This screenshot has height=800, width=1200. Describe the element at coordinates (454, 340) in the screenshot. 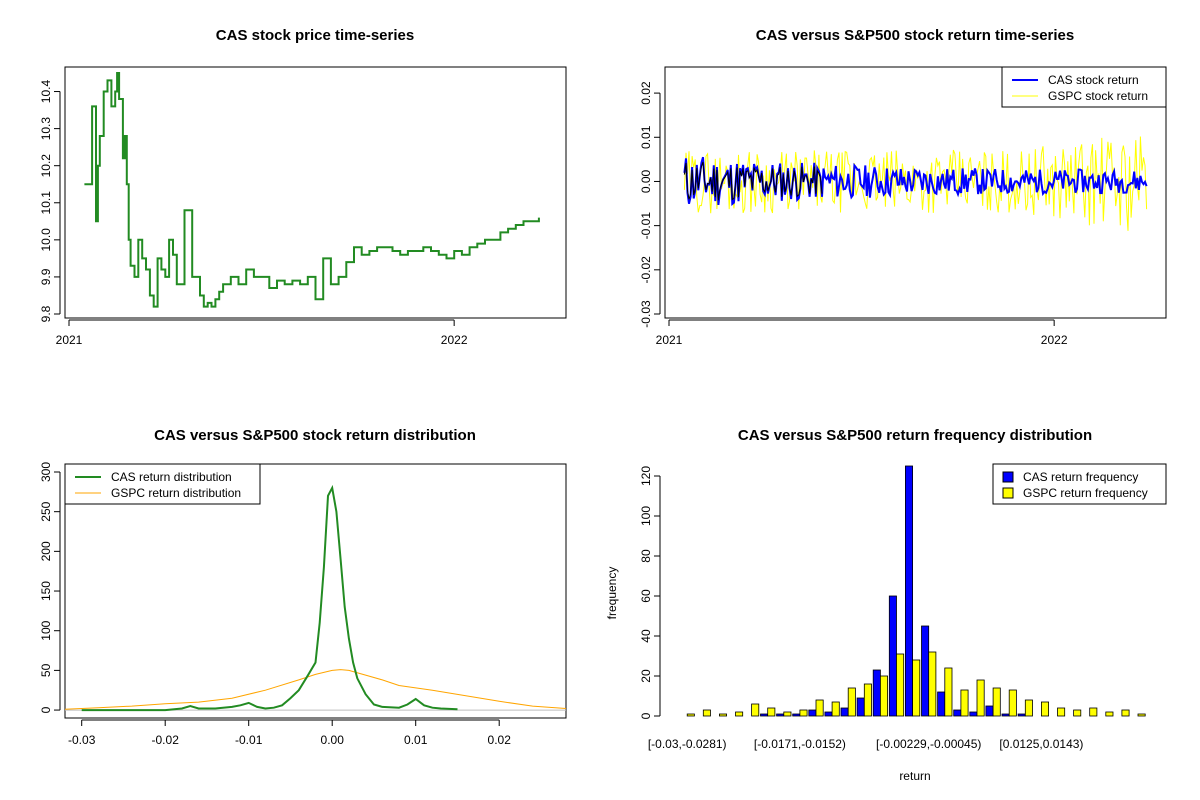

I see `price-x-tick-label: 2022` at that location.